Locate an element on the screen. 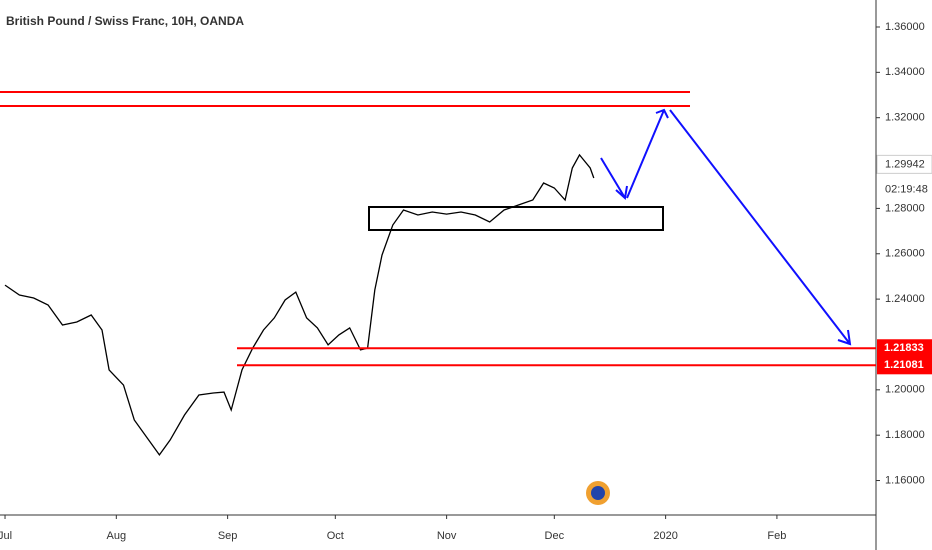 The height and width of the screenshot is (550, 932). level-label: 1.21833 is located at coordinates (904, 348).